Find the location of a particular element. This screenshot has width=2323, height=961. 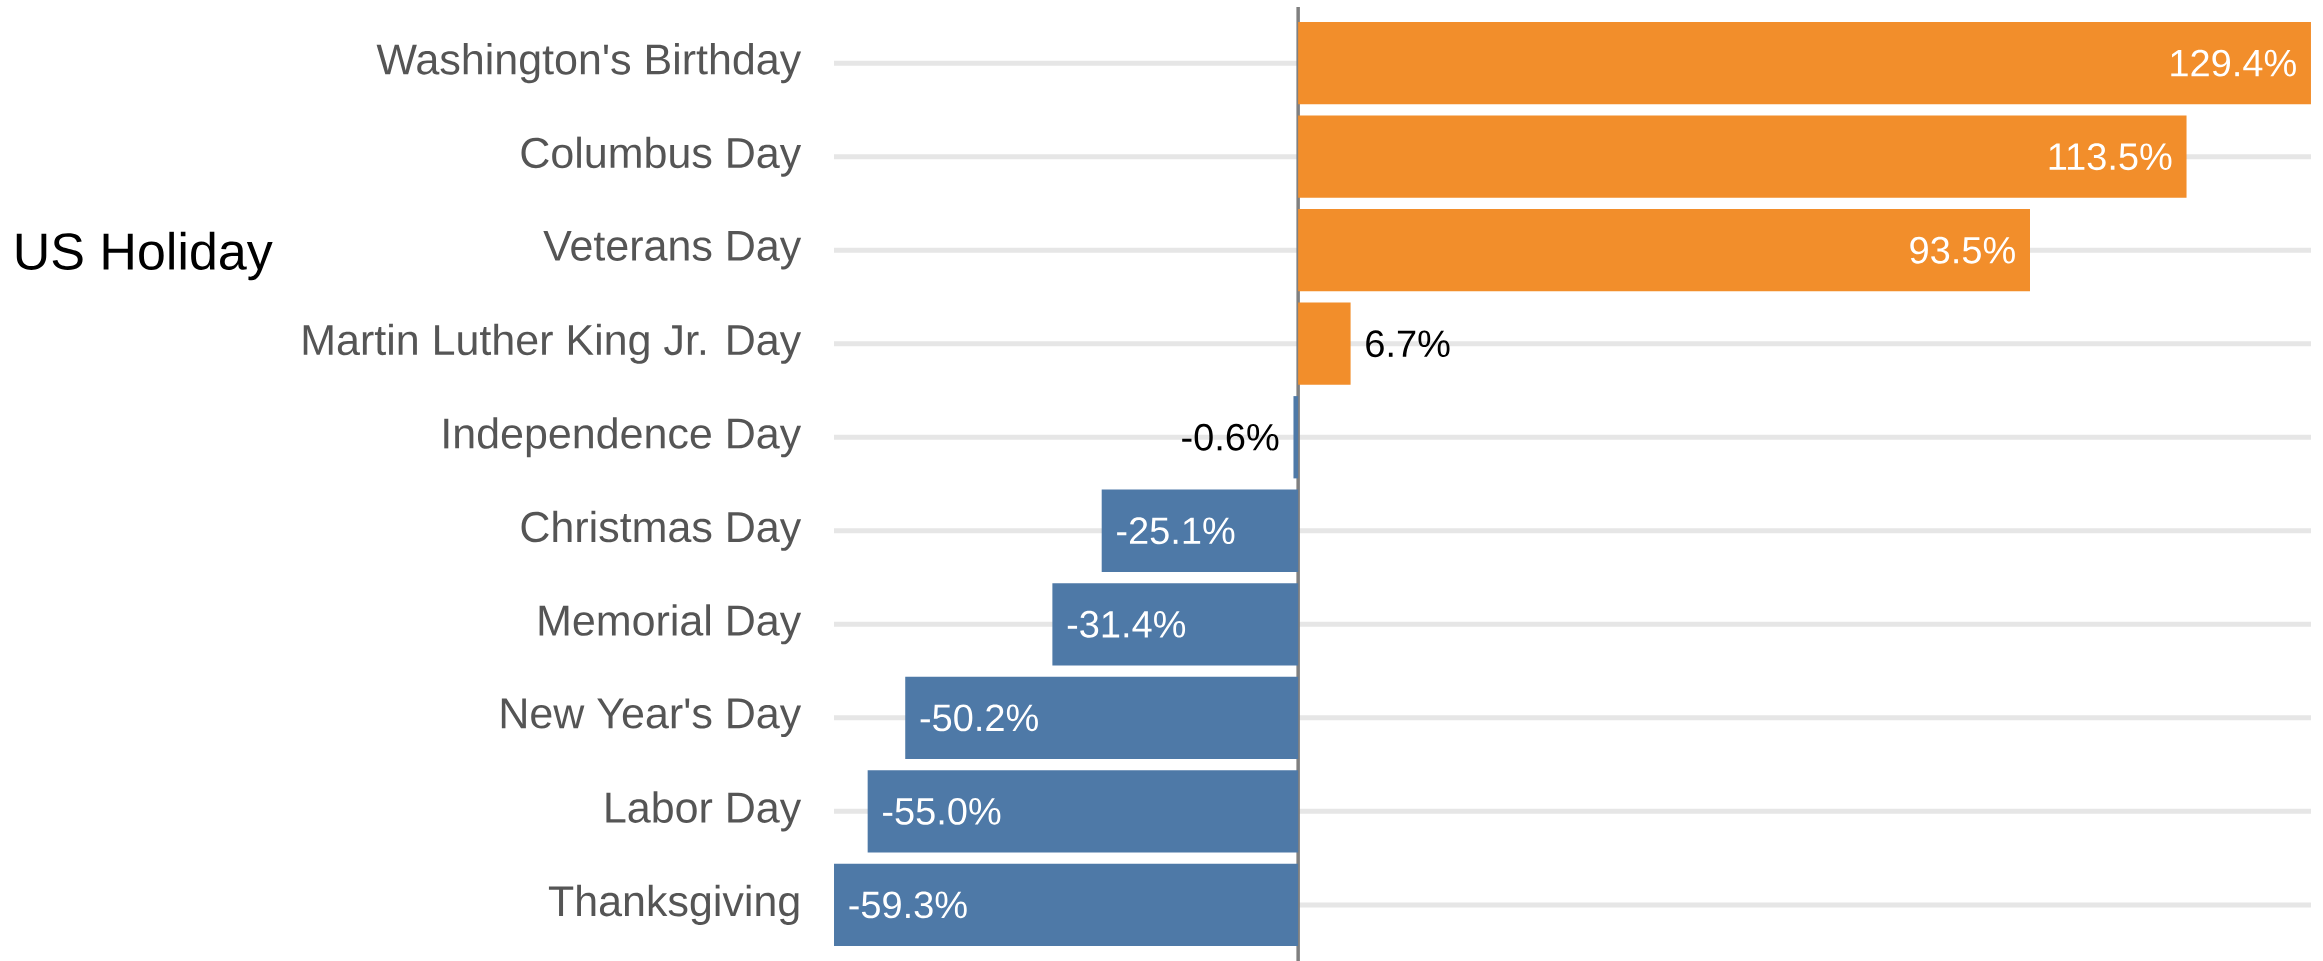

data-label: -59.3% is located at coordinates (908, 905).